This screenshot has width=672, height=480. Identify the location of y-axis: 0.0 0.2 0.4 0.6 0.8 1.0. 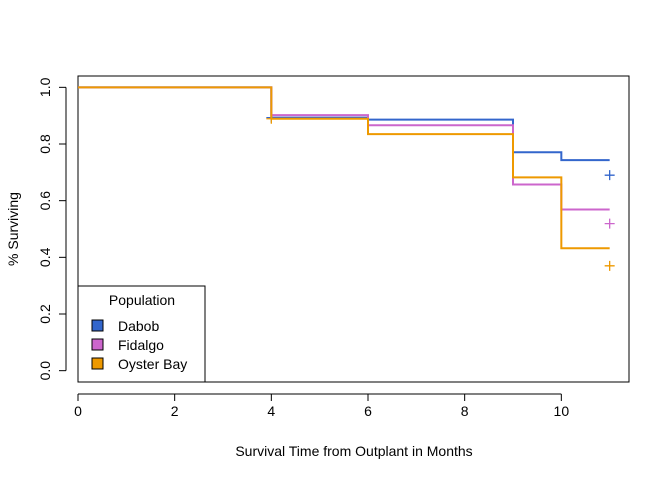
(52, 229).